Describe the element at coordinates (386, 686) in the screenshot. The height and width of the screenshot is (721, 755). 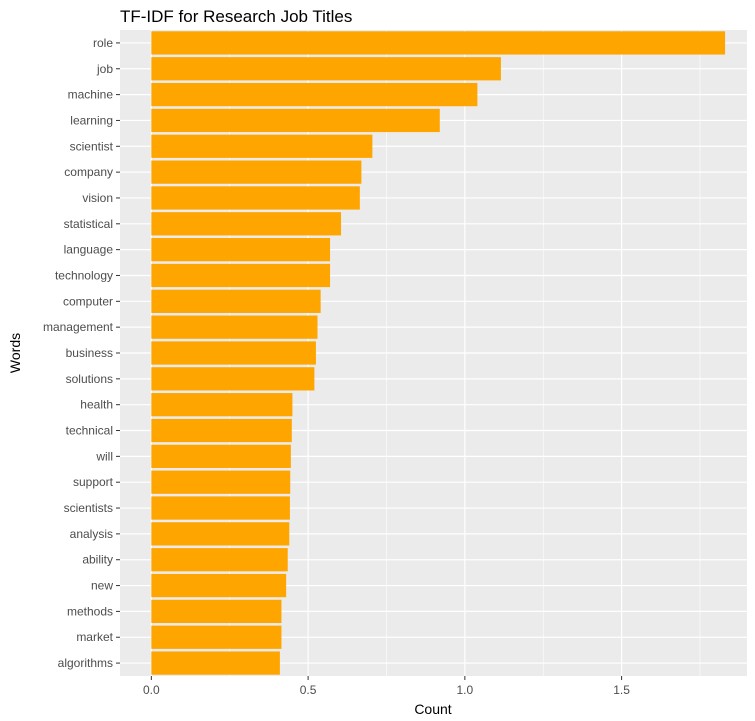
I see `x-axis-ticks: 0.0 0.5 1.0 1.5` at that location.